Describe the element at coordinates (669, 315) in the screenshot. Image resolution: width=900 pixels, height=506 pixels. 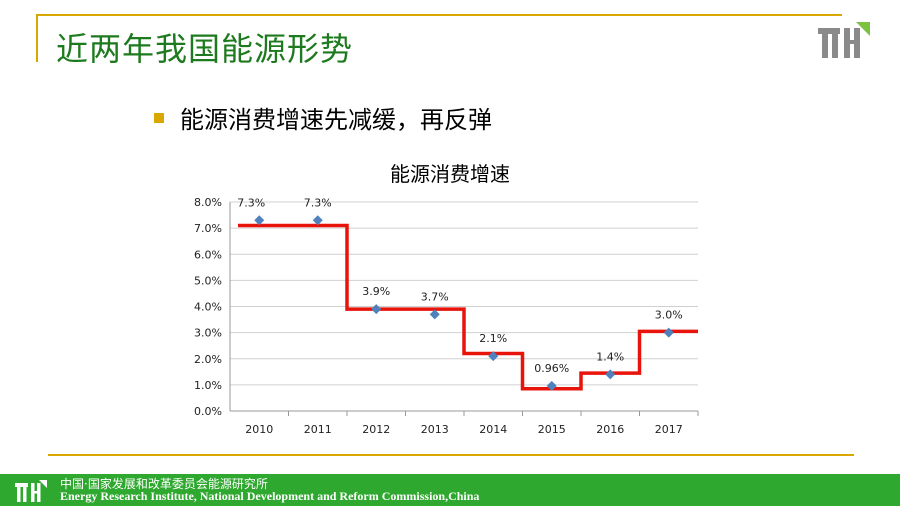
I see `data-label: 3.0%` at that location.